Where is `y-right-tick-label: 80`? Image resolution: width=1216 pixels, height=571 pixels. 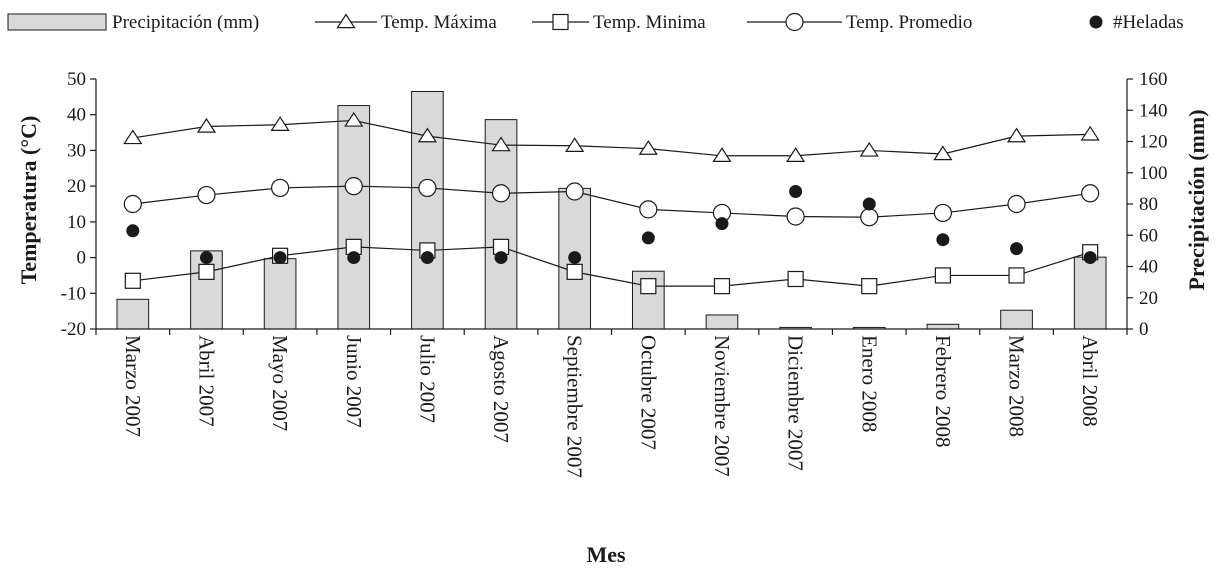
y-right-tick-label: 80 is located at coordinates (1148, 204).